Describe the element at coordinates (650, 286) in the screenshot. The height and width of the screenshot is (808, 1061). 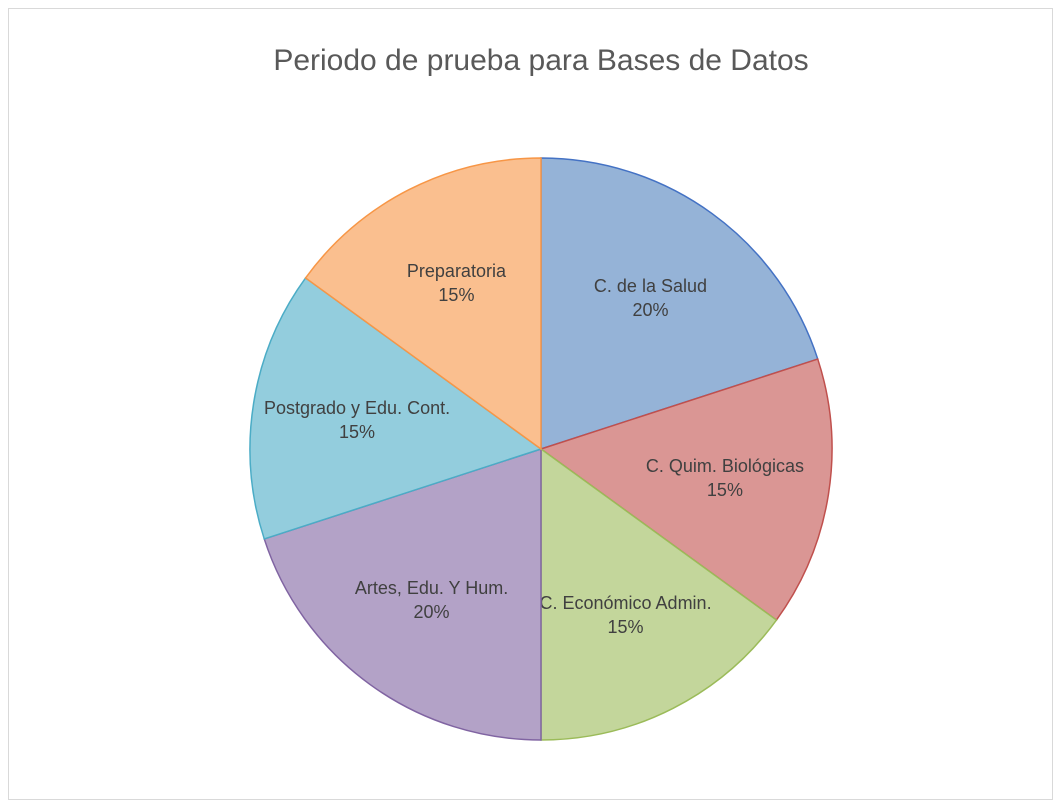
I see `category-label: C. de la Salud` at that location.